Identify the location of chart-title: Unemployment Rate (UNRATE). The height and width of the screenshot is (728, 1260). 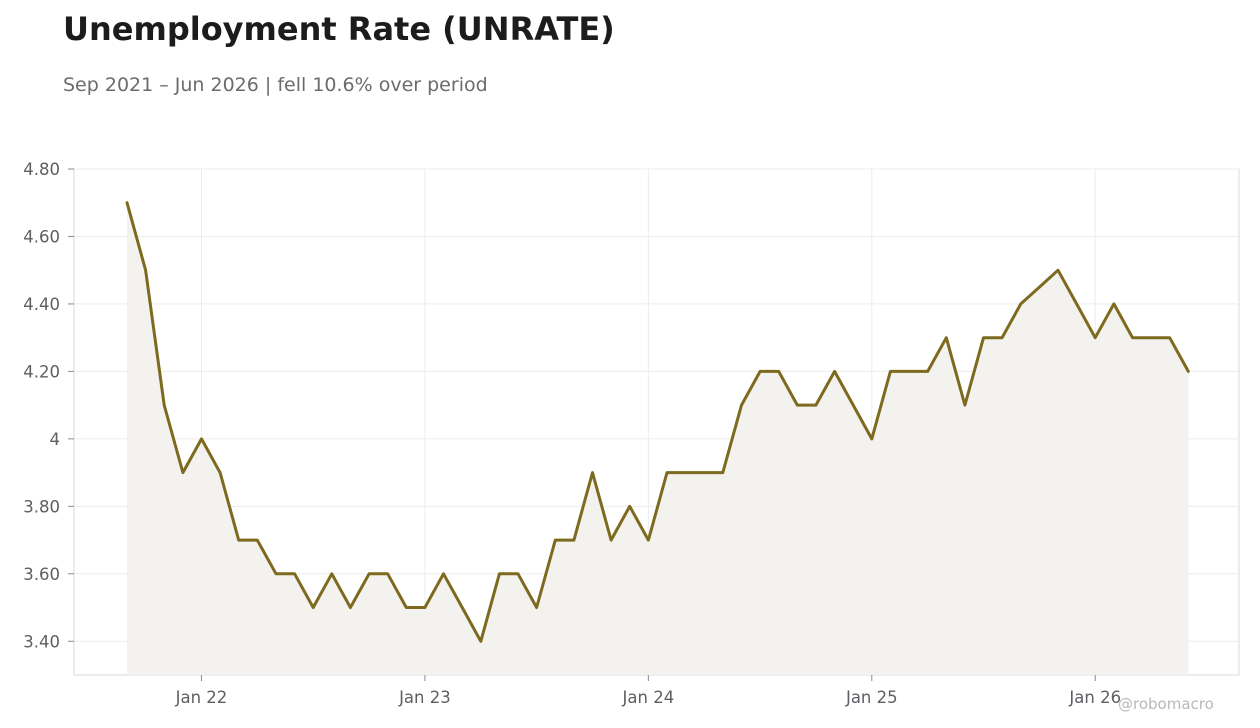
(339, 29).